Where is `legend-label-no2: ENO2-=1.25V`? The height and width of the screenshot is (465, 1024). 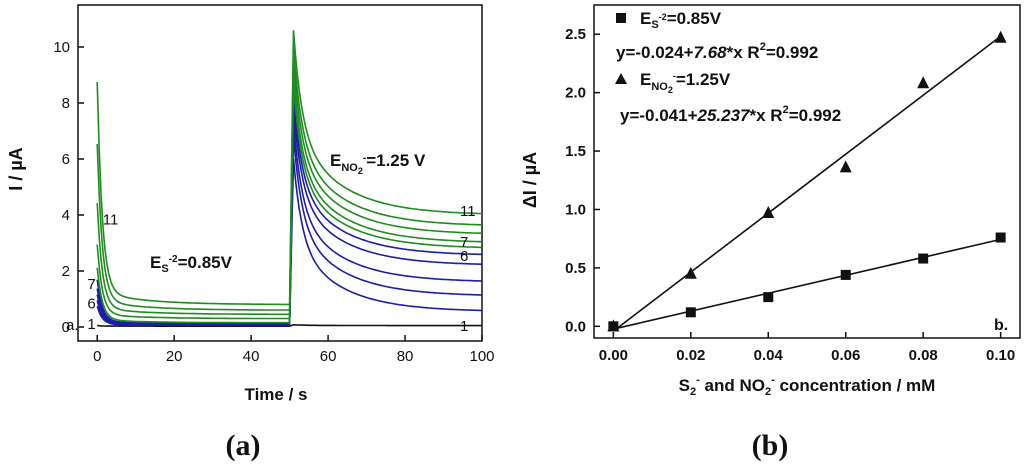 legend-label-no2: ENO2-=1.25V is located at coordinates (685, 82).